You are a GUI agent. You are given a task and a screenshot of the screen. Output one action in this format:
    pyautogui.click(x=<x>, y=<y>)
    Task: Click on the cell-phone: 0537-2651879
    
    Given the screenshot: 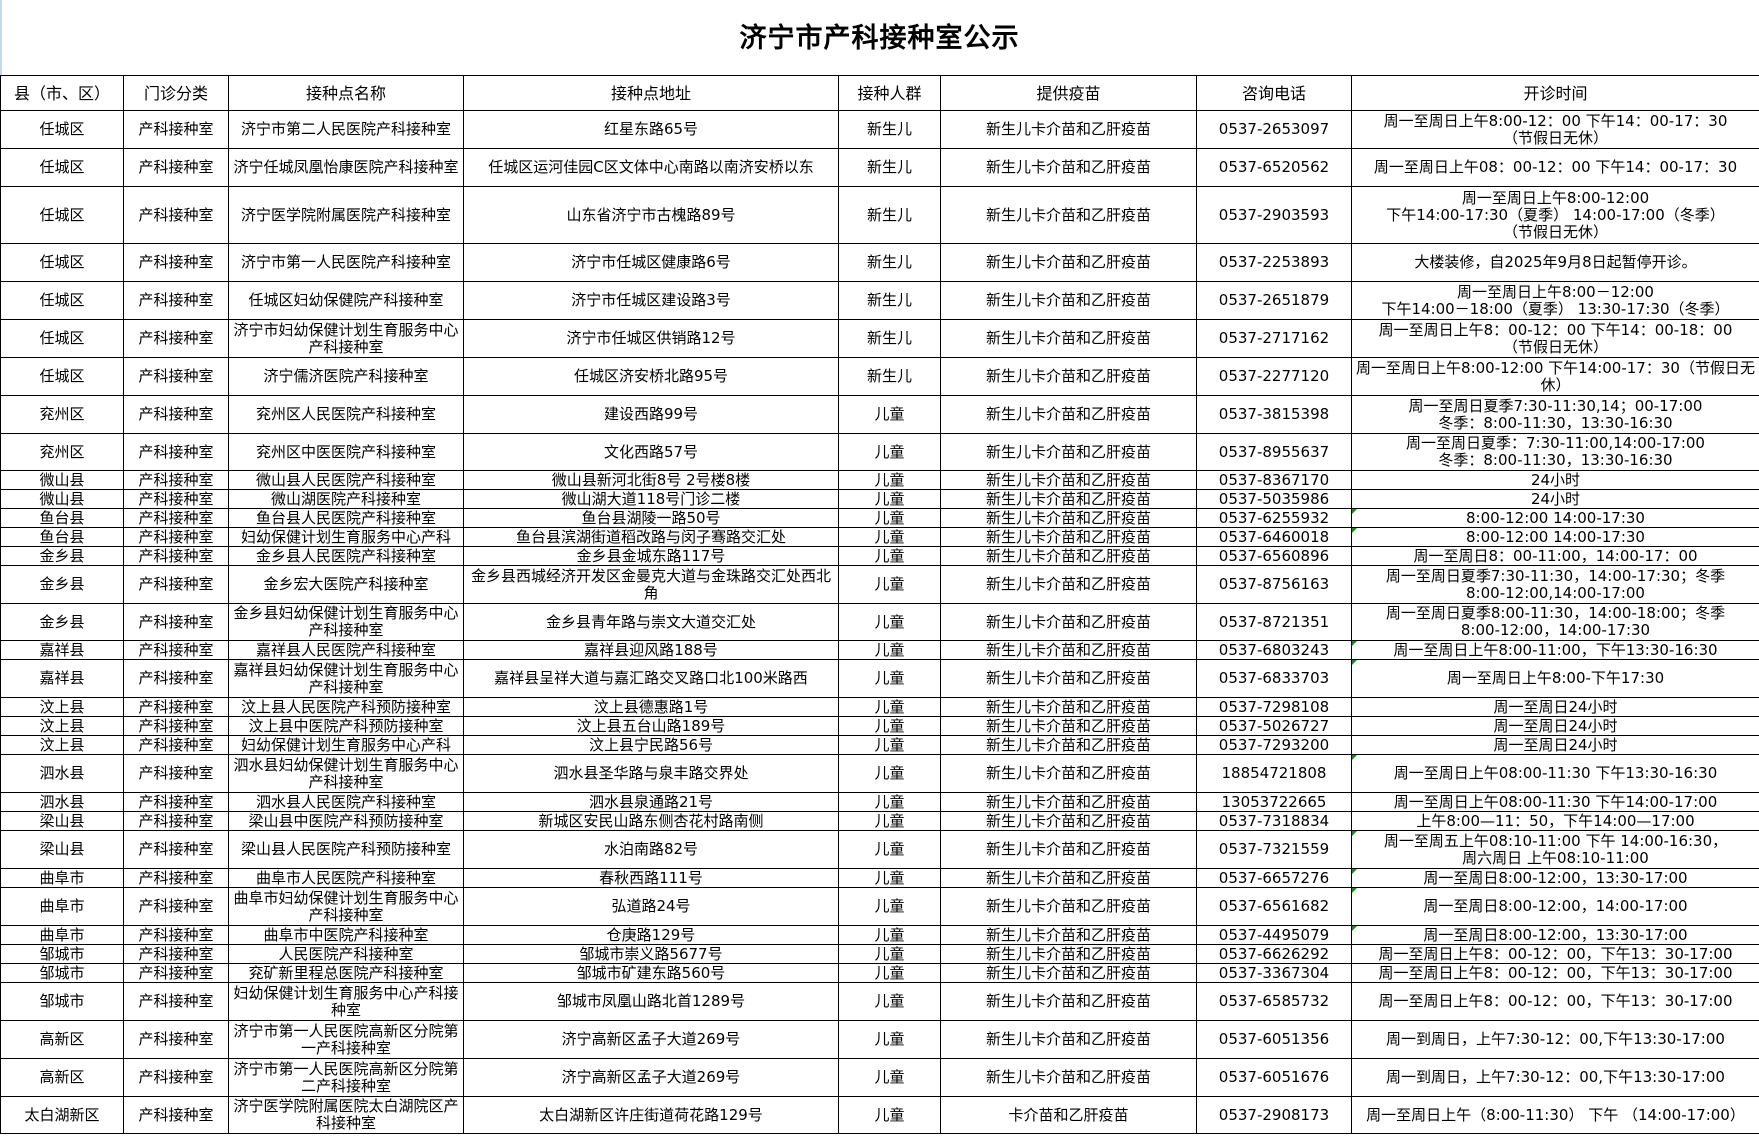 What is the action you would take?
    pyautogui.click(x=1274, y=300)
    